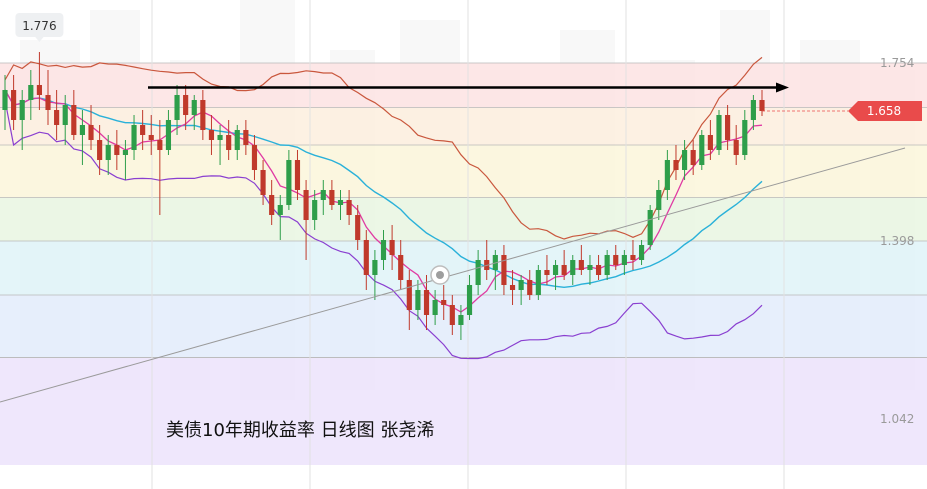 This screenshot has width=927, height=489. I want to click on current-price-badge, so click(885, 111).